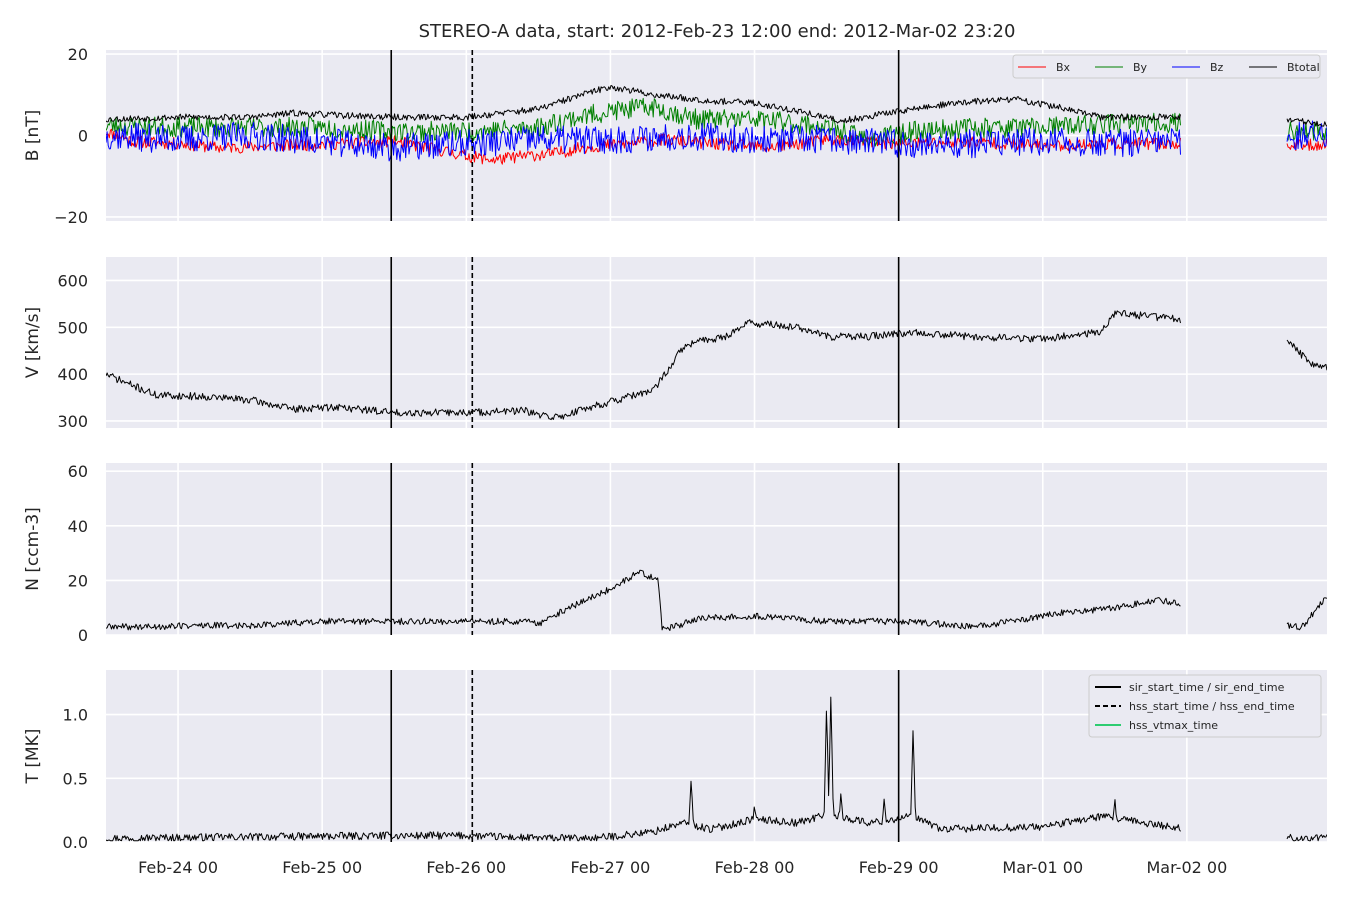 This screenshot has width=1350, height=900. What do you see at coordinates (33, 757) in the screenshot?
I see `y-axis-label: T [MK]` at bounding box center [33, 757].